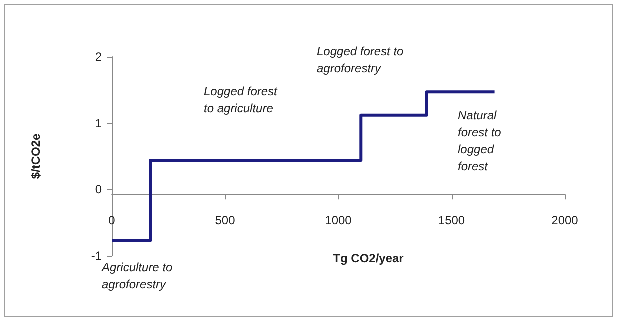 The image size is (619, 323). What do you see at coordinates (565, 221) in the screenshot?
I see `x-tick-label: 2000` at bounding box center [565, 221].